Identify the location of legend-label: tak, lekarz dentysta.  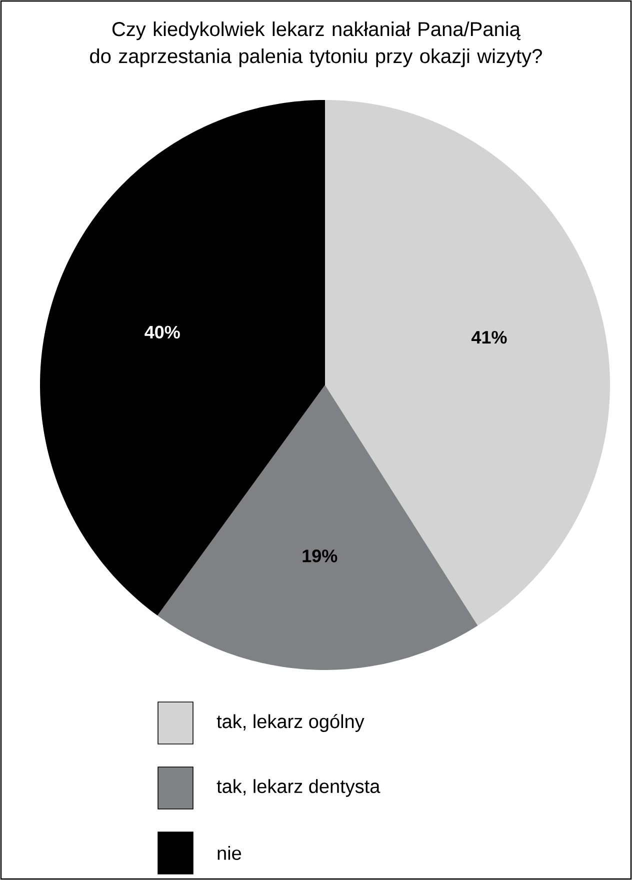
(298, 788).